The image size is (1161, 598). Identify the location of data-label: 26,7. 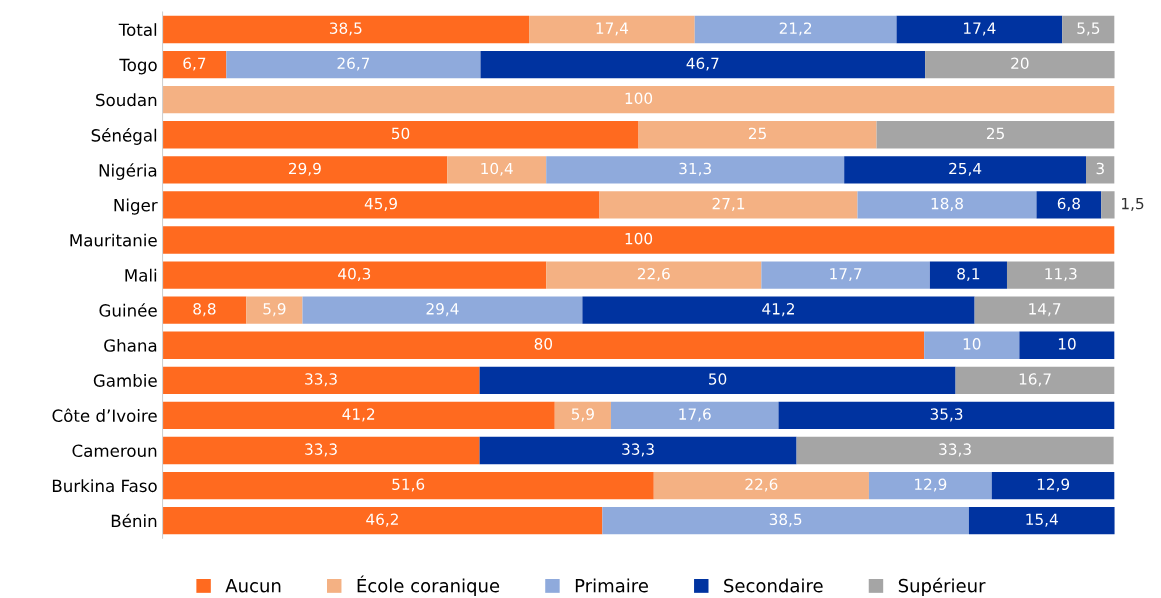
(353, 64).